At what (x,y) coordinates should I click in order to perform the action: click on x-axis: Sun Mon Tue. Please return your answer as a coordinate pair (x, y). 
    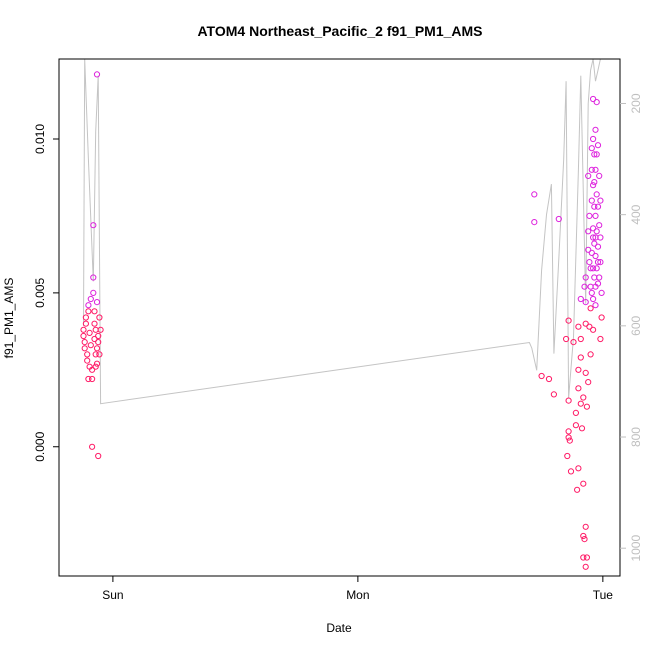
    Looking at the image, I should click on (357, 589).